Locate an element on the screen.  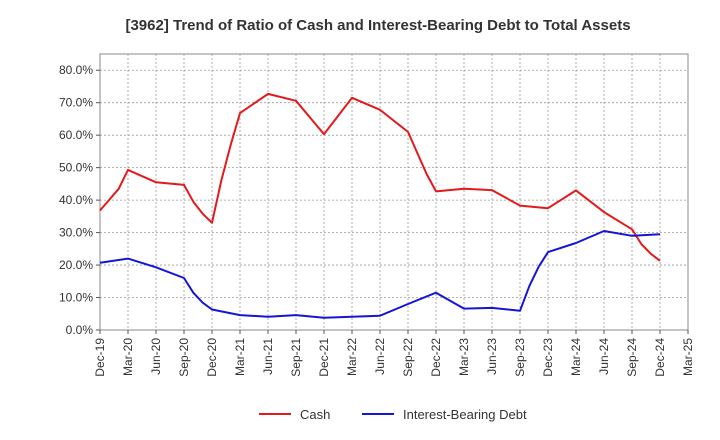
x-tick-label: Sep-24 is located at coordinates (632, 357).